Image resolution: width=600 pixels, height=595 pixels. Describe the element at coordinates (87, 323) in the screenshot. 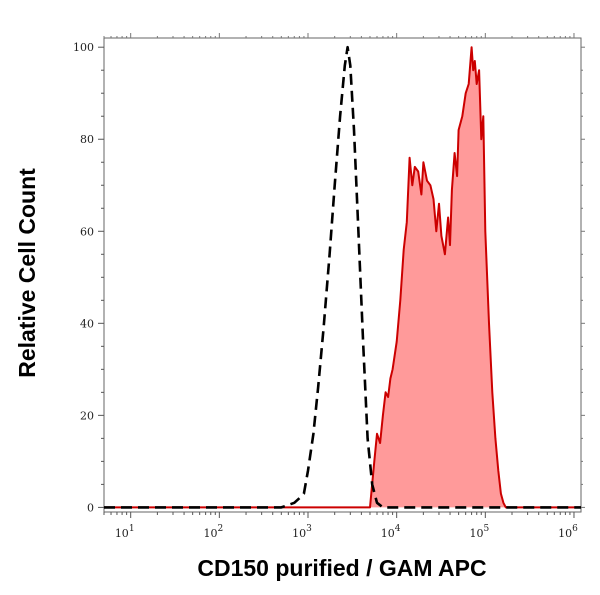

I see `y-tick-label: 40` at that location.